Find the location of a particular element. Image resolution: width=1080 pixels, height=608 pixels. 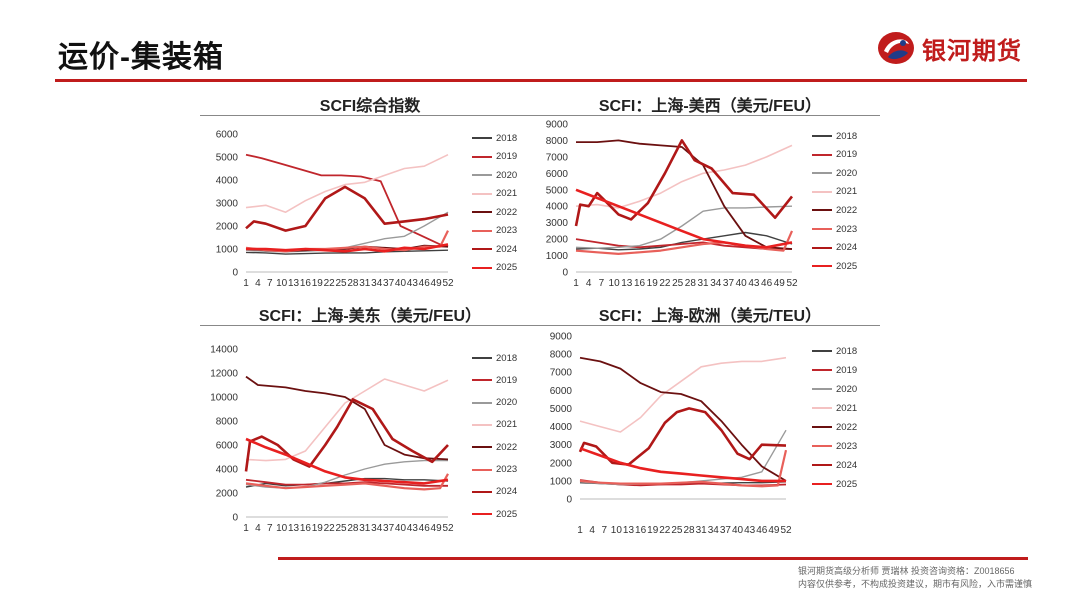

series-line-2018 is located at coordinates (347, 482).